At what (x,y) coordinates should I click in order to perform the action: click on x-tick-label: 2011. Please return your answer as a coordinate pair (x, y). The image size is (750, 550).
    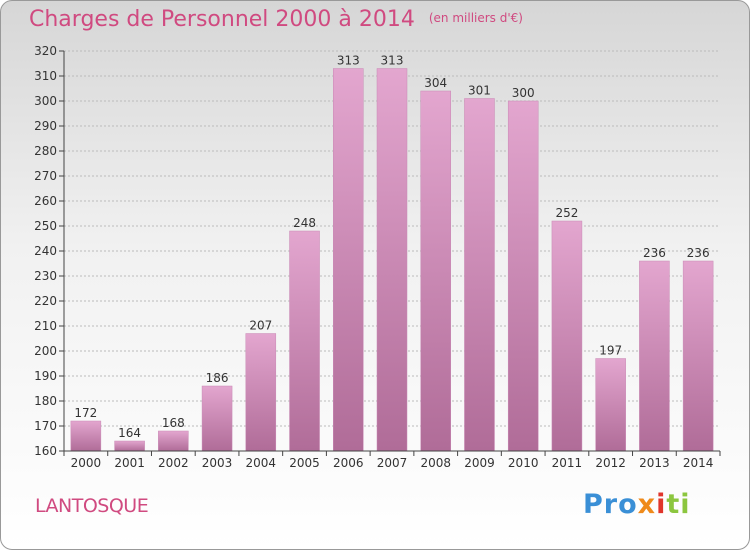
    Looking at the image, I should click on (567, 463).